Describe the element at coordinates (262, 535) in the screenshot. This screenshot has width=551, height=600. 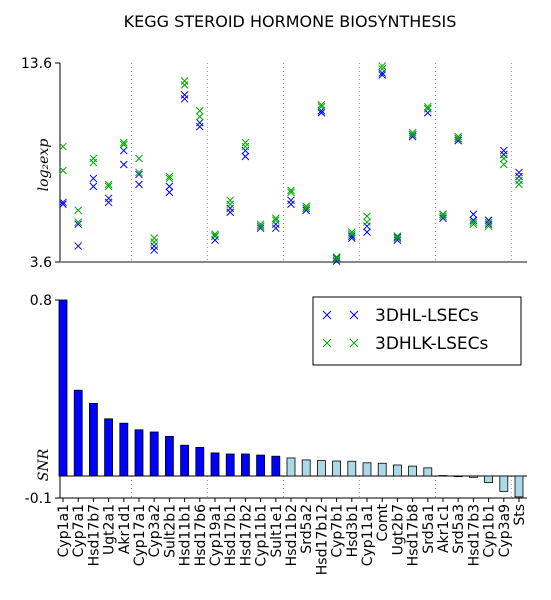
I see `x-tick-label: Cyp11b1` at that location.